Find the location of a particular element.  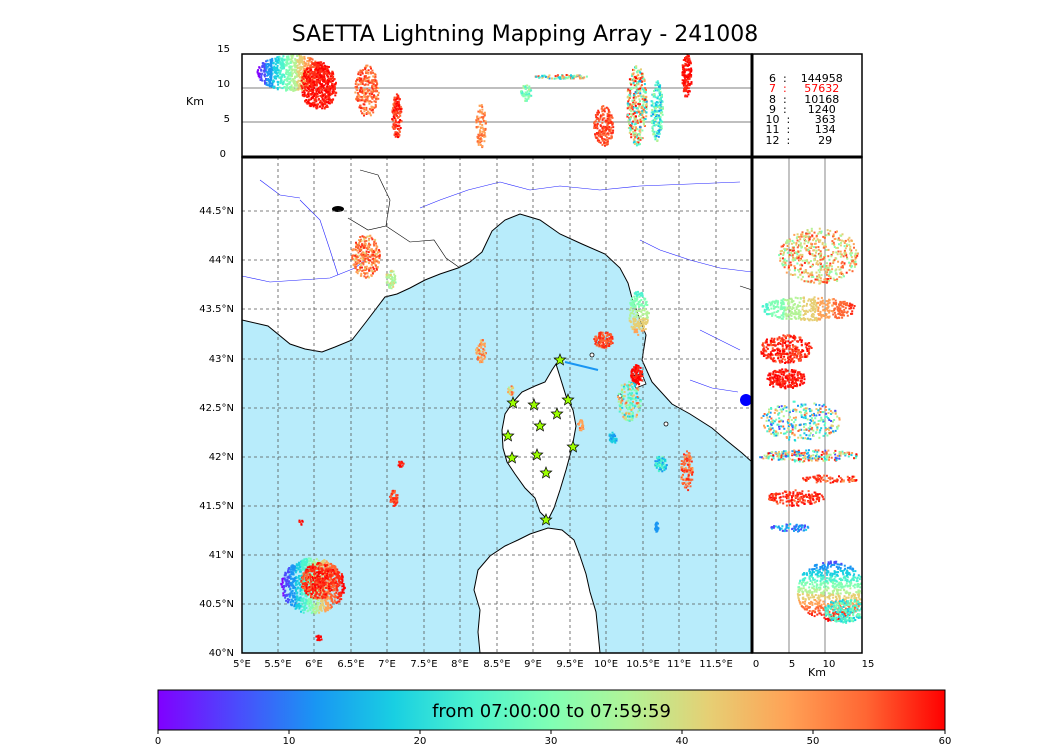

lat-tick: 44°N is located at coordinates (221, 260).